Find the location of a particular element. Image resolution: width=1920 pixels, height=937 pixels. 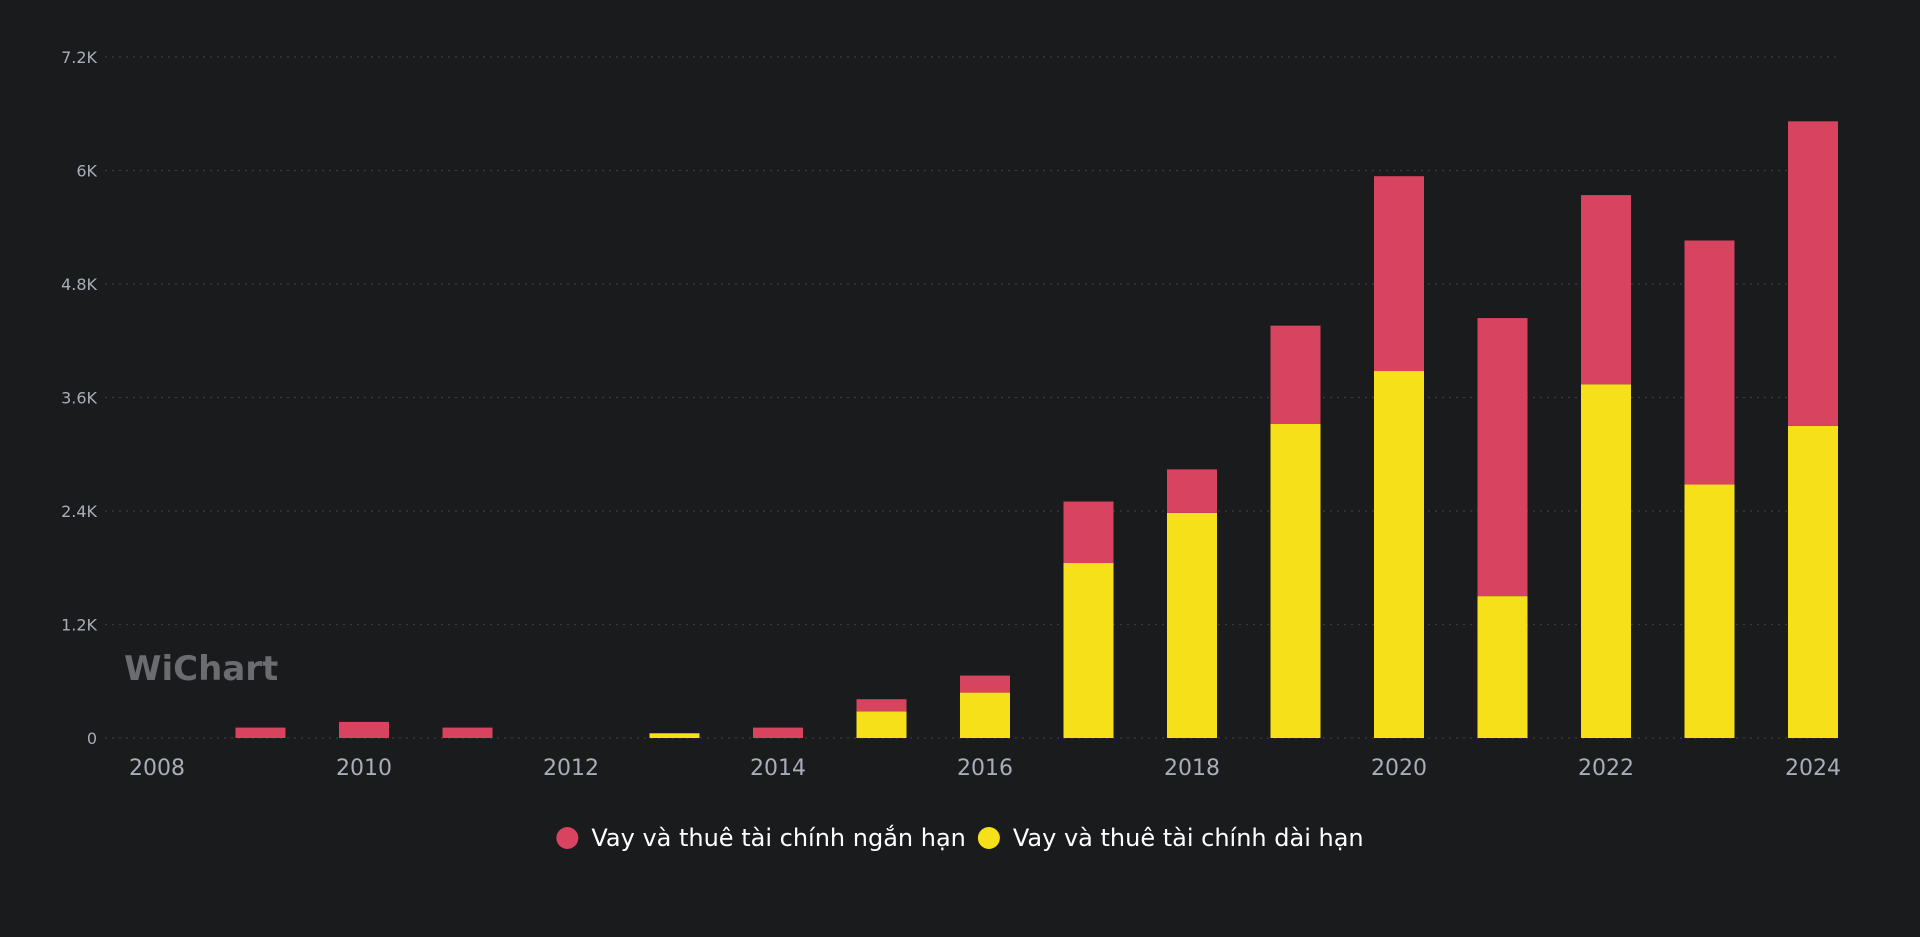

x-tick-label: 2016 is located at coordinates (985, 768).